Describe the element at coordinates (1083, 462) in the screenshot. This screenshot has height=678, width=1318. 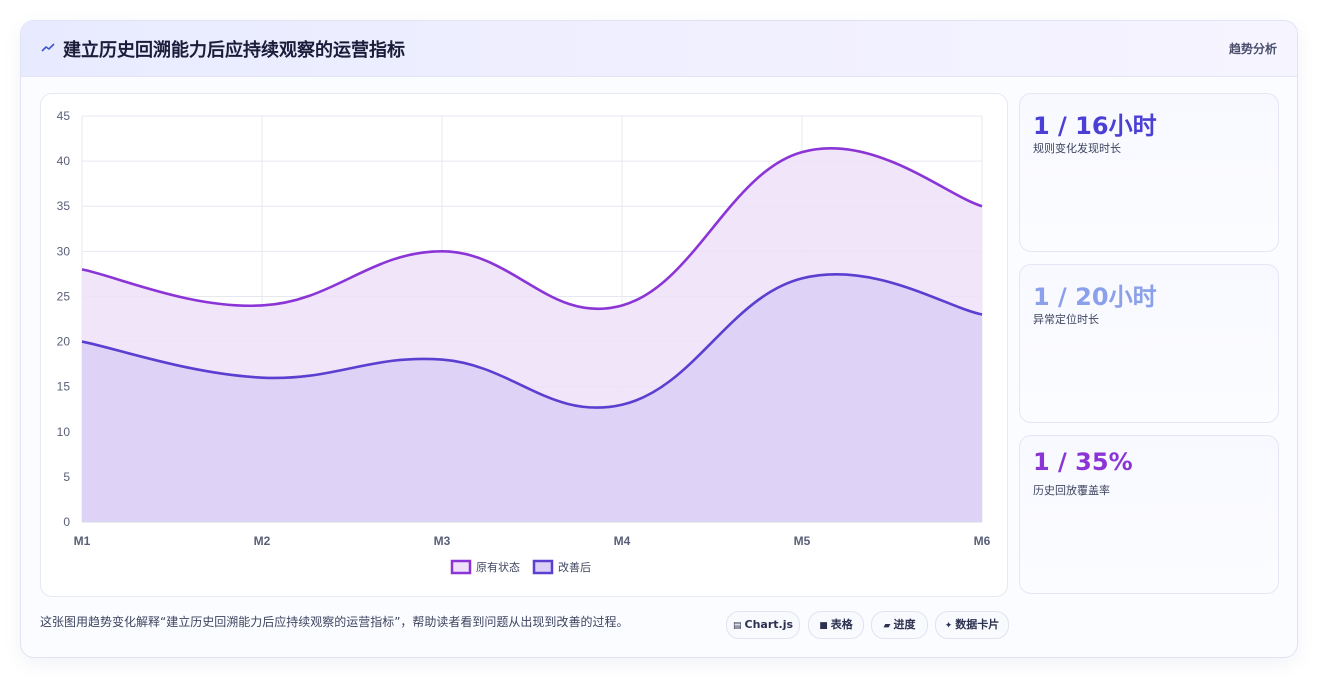
I see `kpi-value: 1 / 35%` at that location.